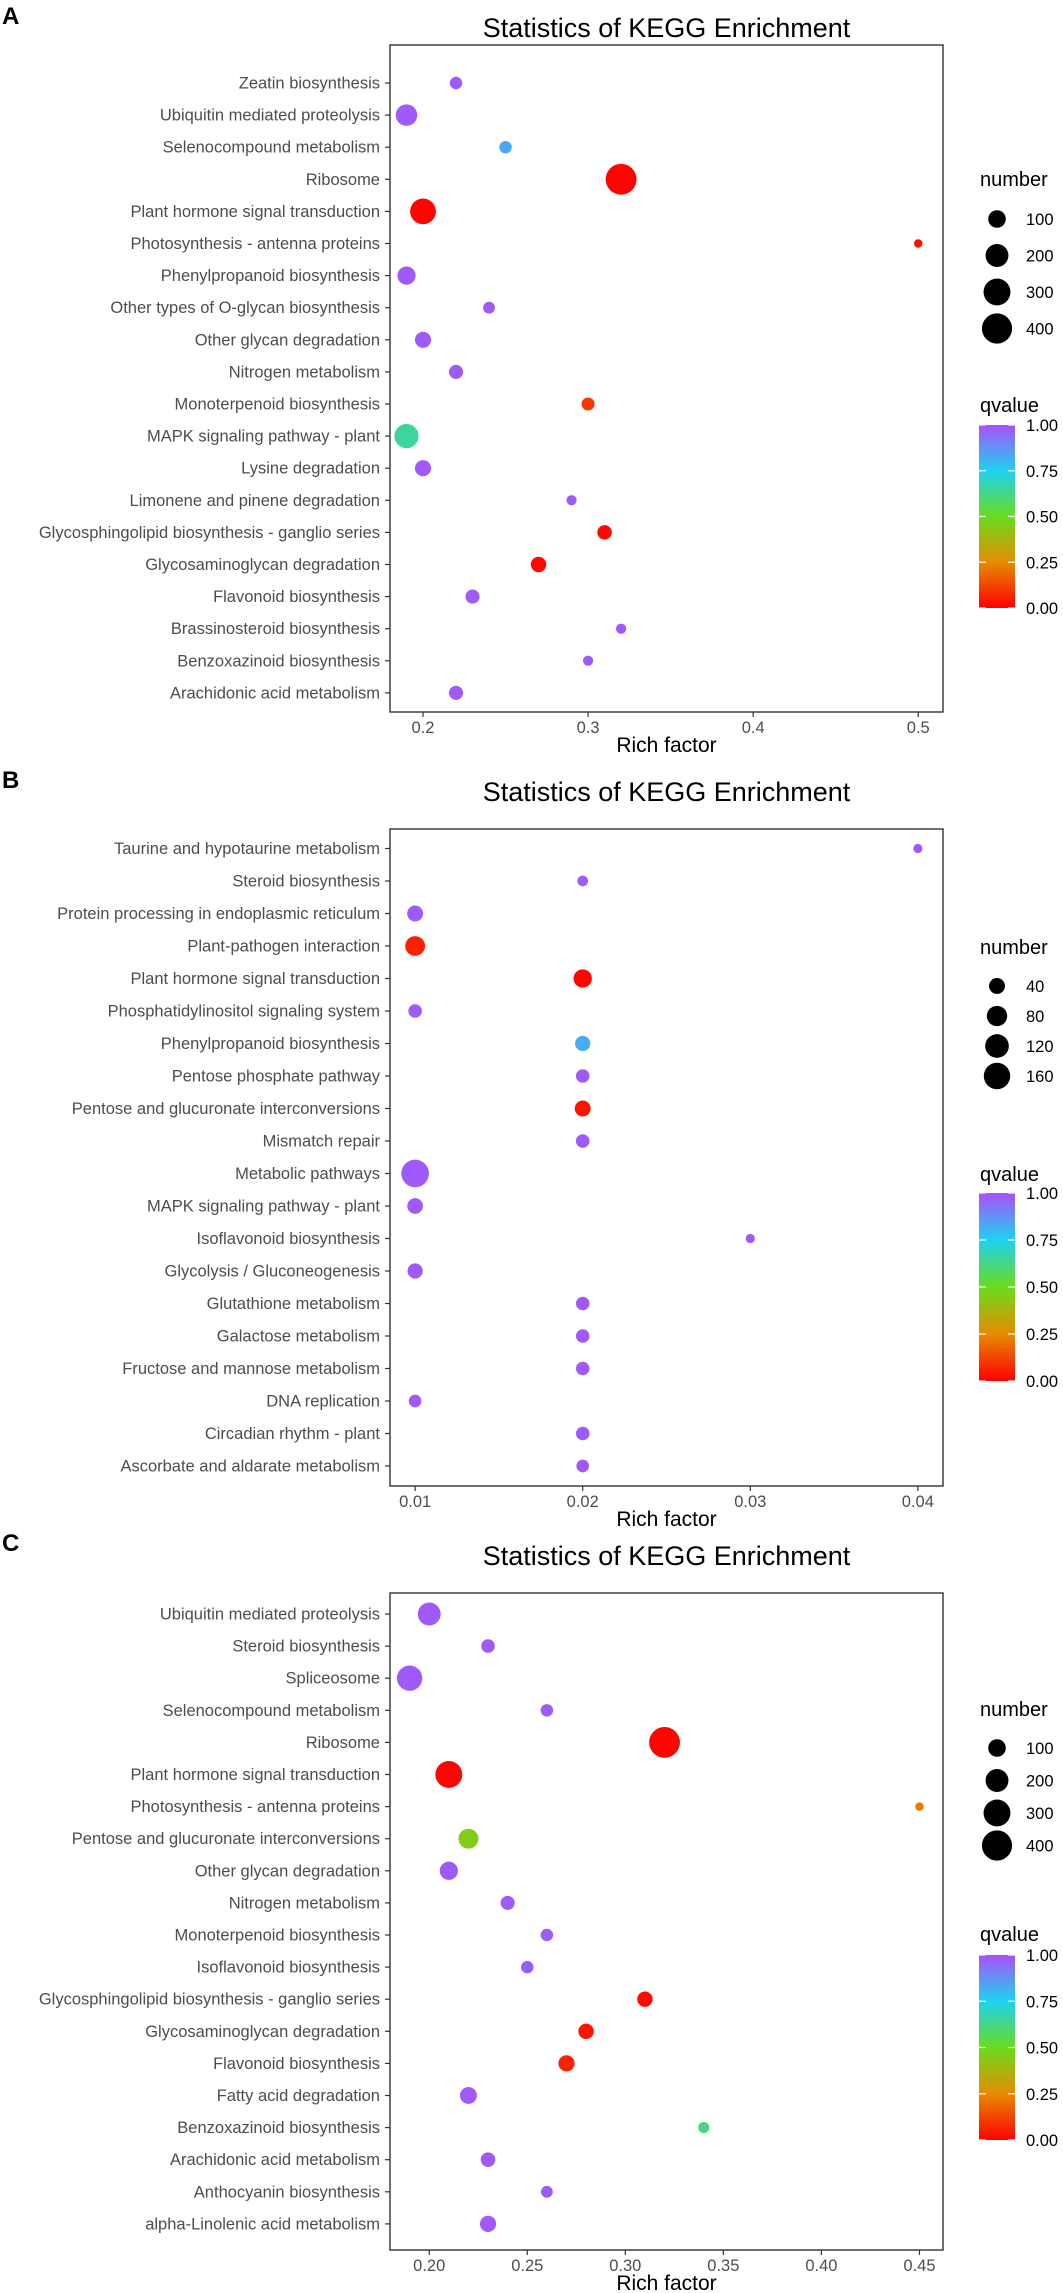  I want to click on chart-title: Statistics of KEGG Enrichment, so click(667, 792).